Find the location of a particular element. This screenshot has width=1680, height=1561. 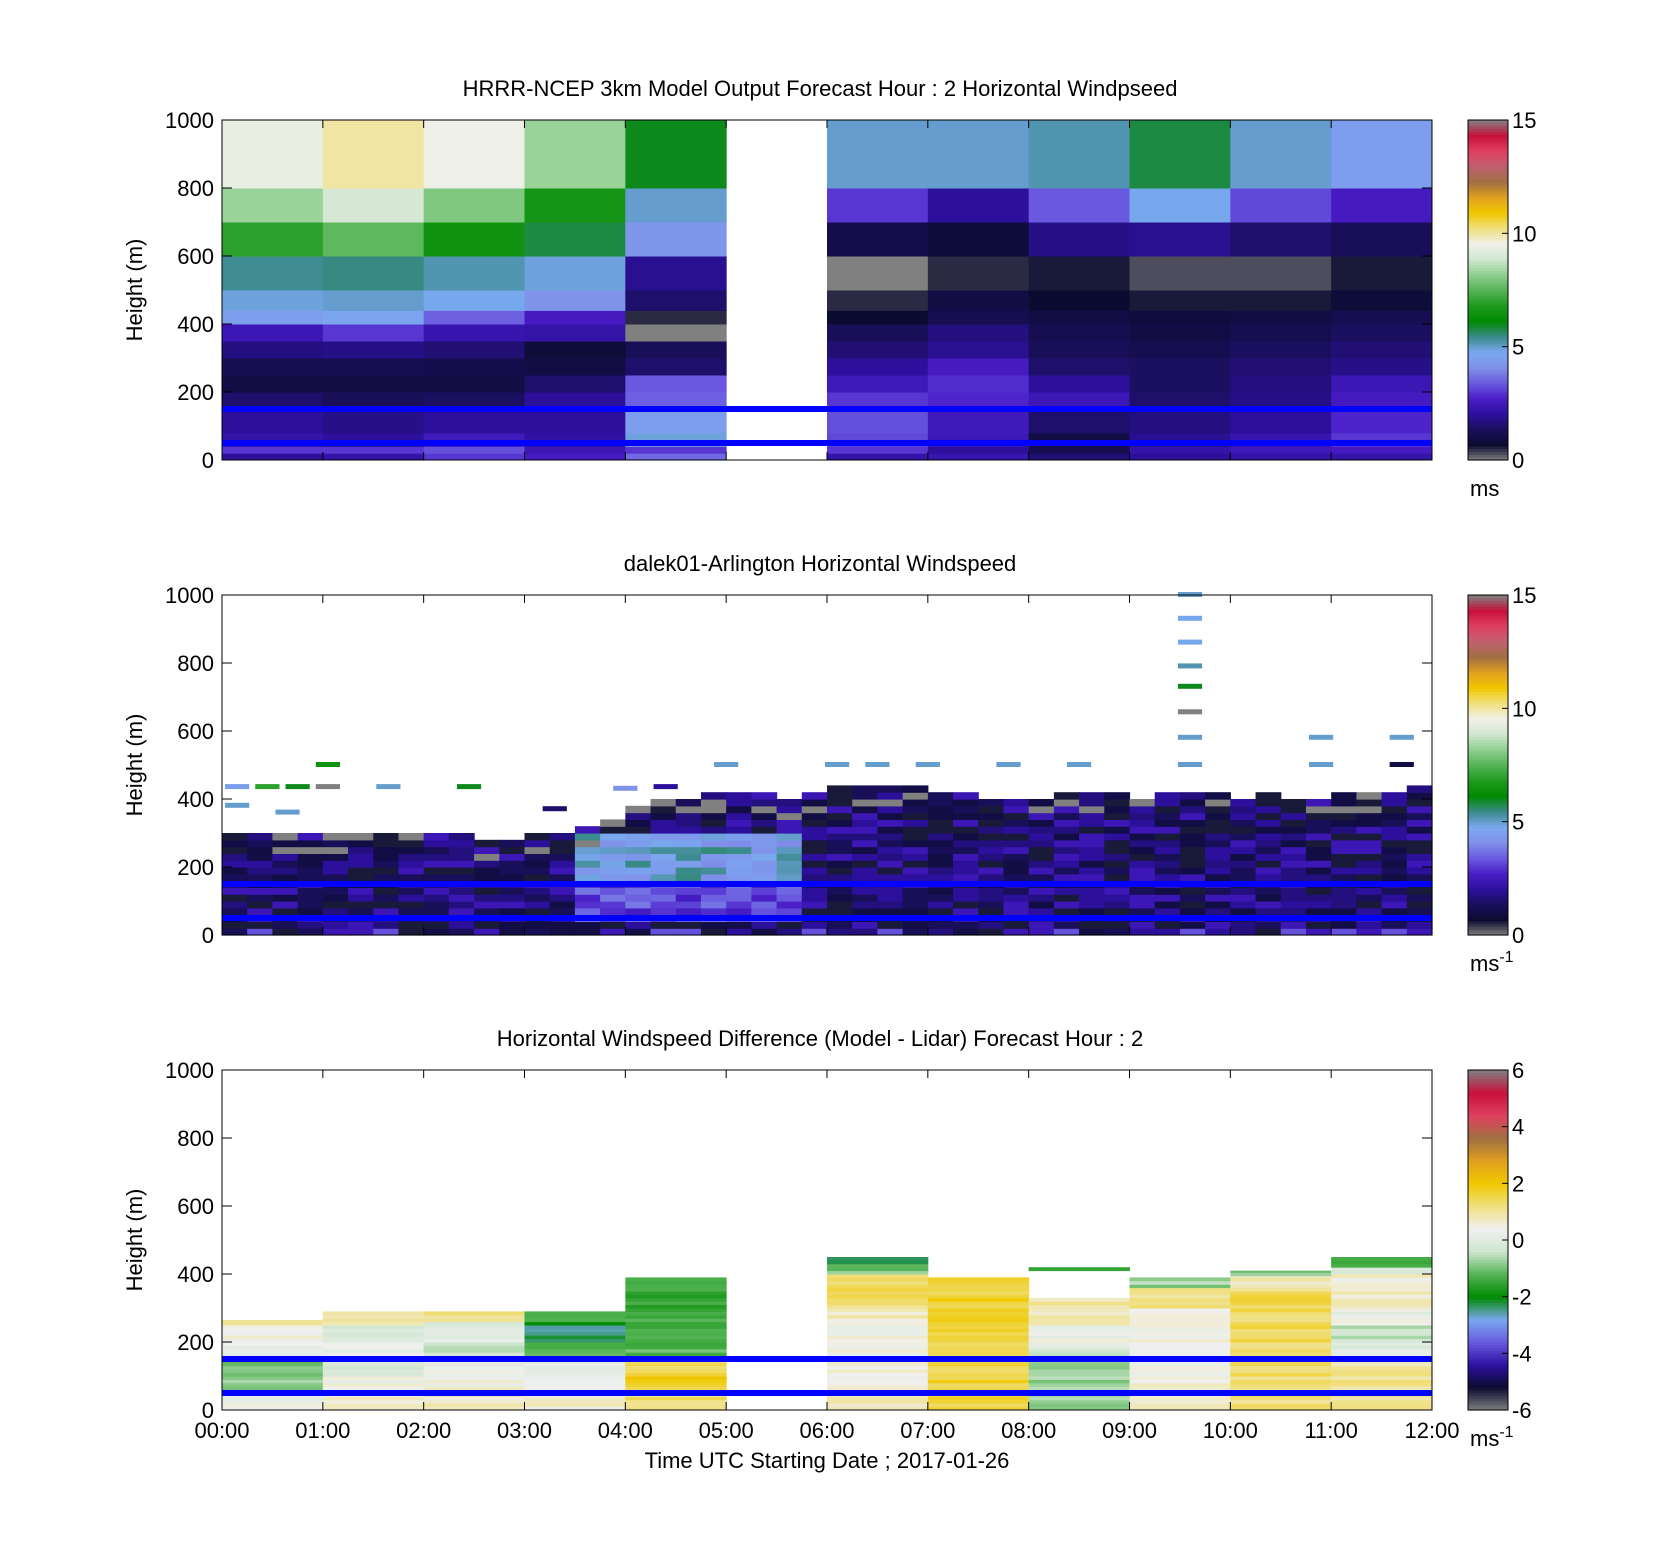

colorbar-unit-base: ms is located at coordinates (1484, 963).